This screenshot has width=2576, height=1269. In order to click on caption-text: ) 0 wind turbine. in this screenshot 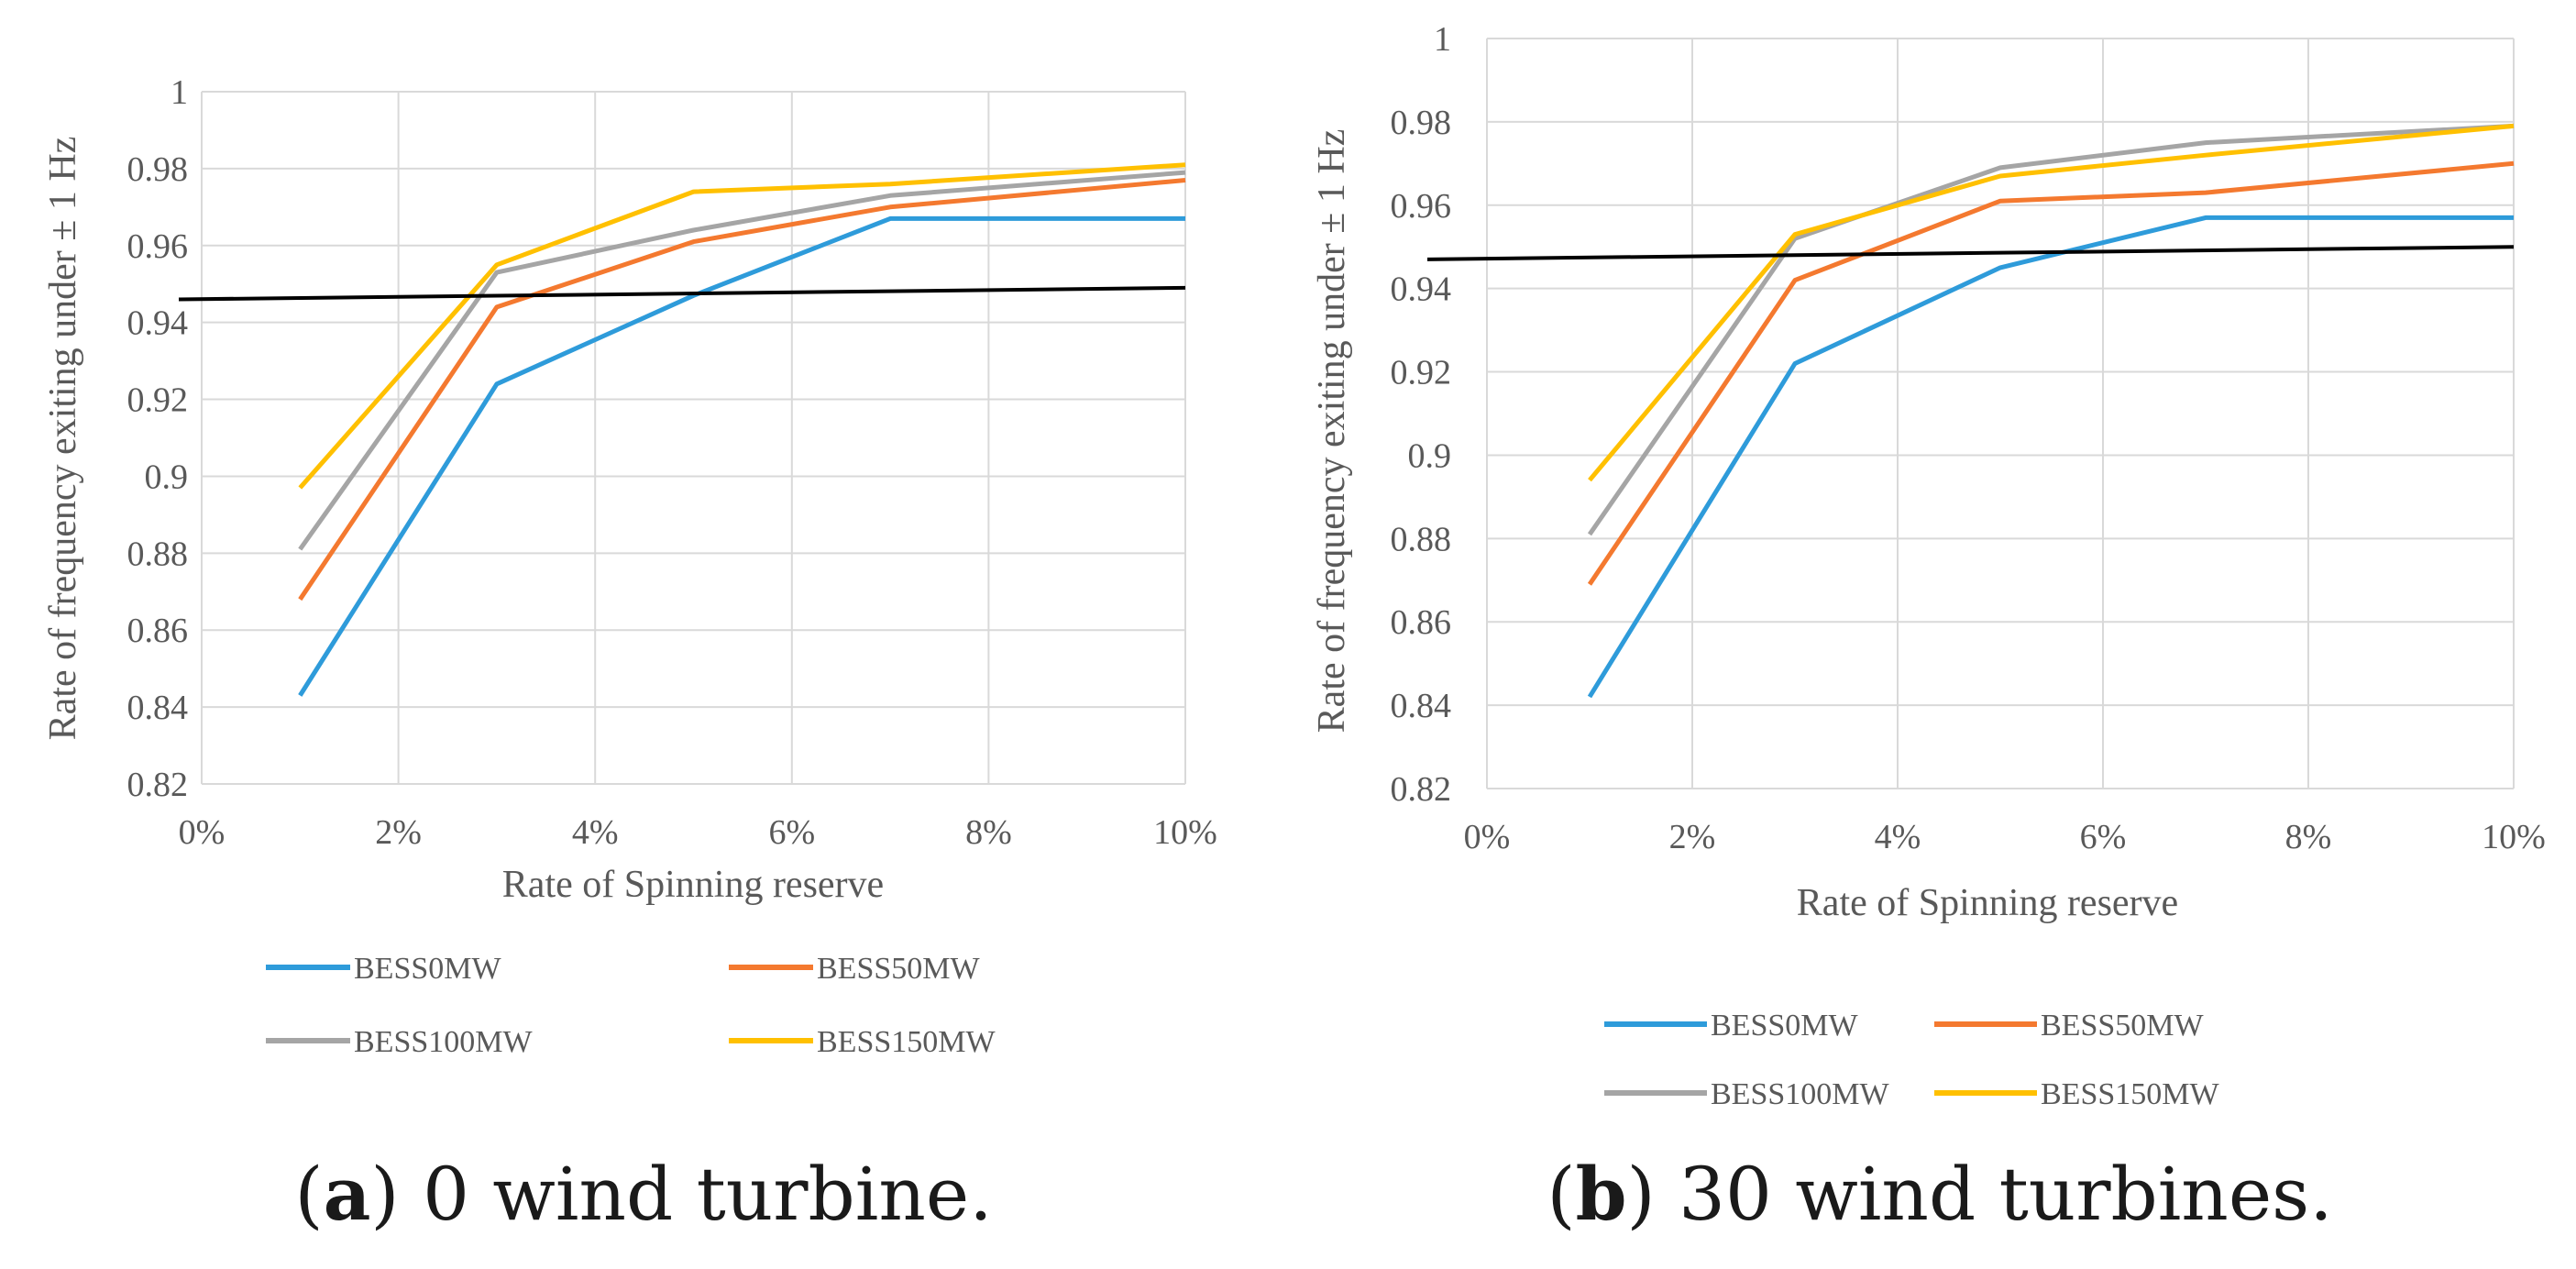, I will do `click(681, 1194)`.